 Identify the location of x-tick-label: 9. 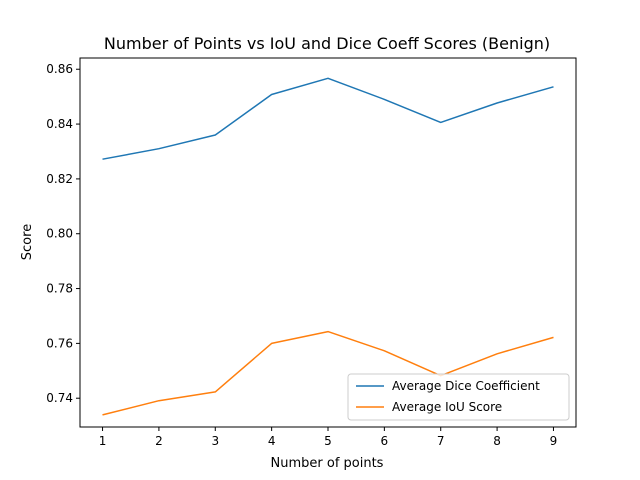
(554, 441).